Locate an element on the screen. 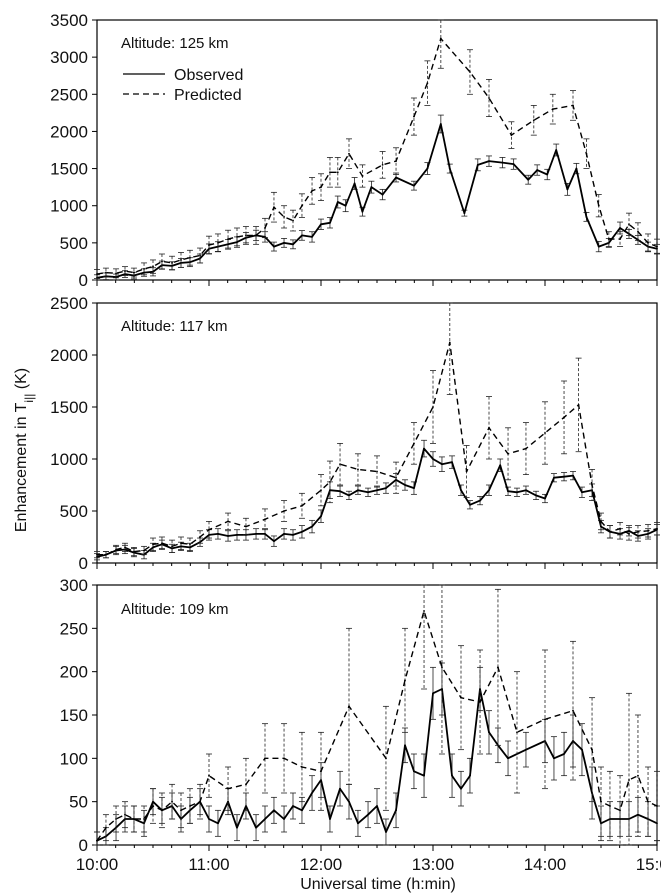 This screenshot has height=894, width=661. y-tick-label-125km-2000: 2000 is located at coordinates (69, 131).